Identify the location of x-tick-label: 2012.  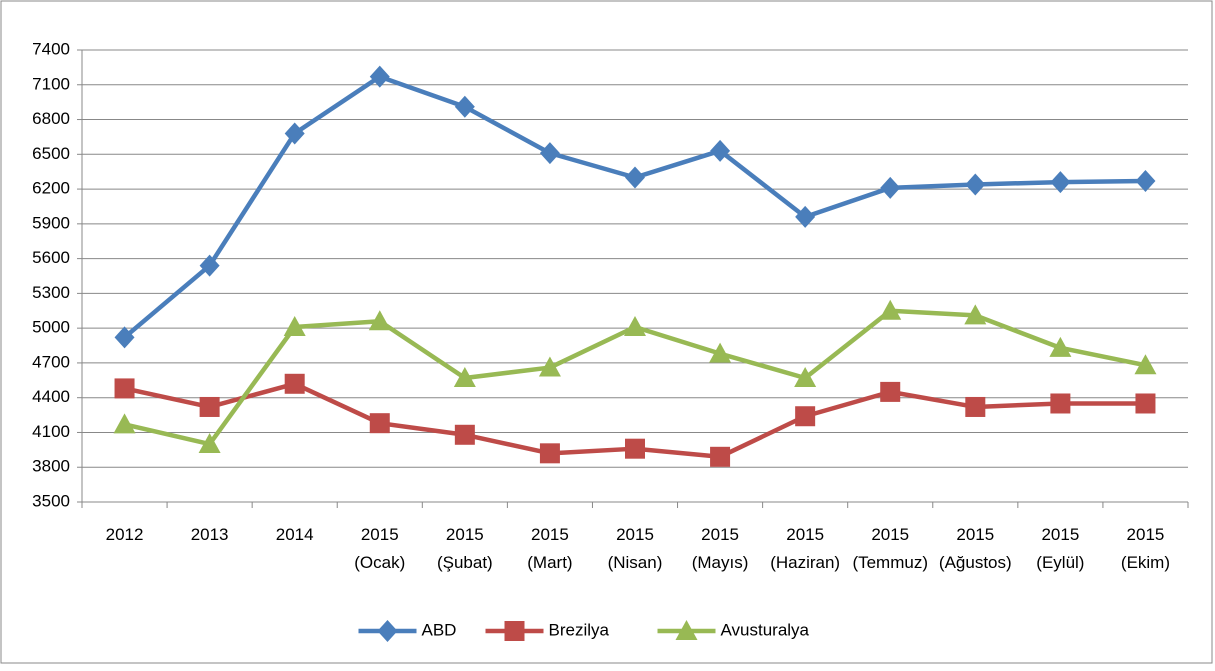
(125, 534).